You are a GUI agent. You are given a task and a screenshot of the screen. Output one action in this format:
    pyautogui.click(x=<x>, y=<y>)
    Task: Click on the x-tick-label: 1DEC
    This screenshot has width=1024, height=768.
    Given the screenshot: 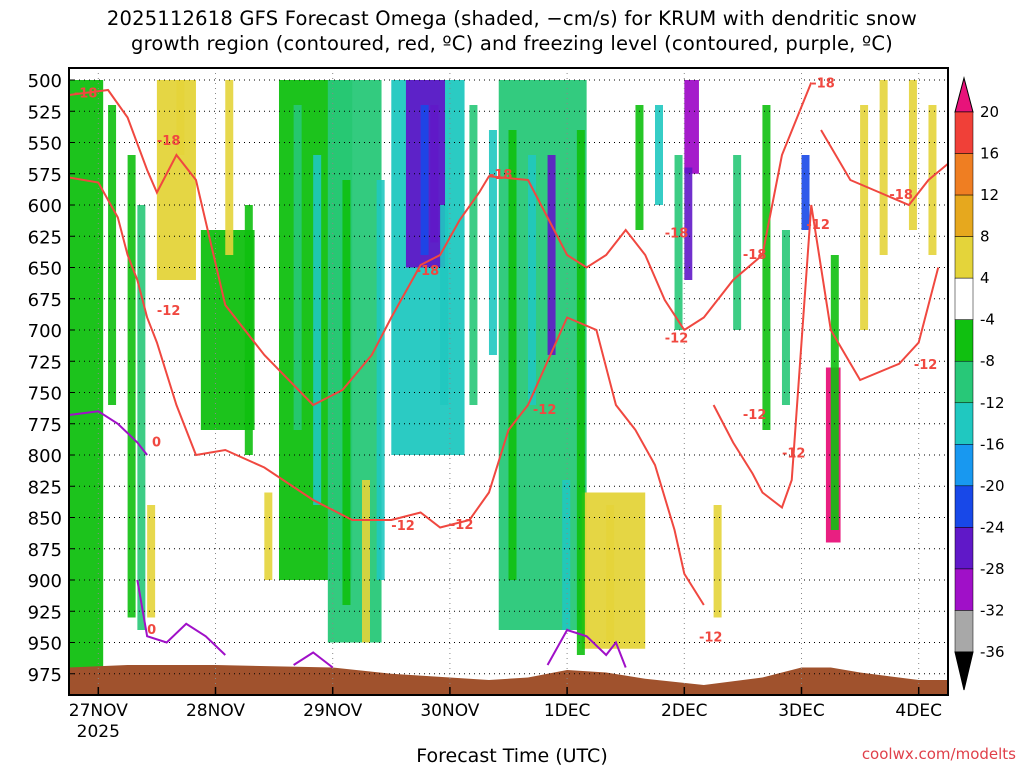 What is the action you would take?
    pyautogui.click(x=567, y=711)
    